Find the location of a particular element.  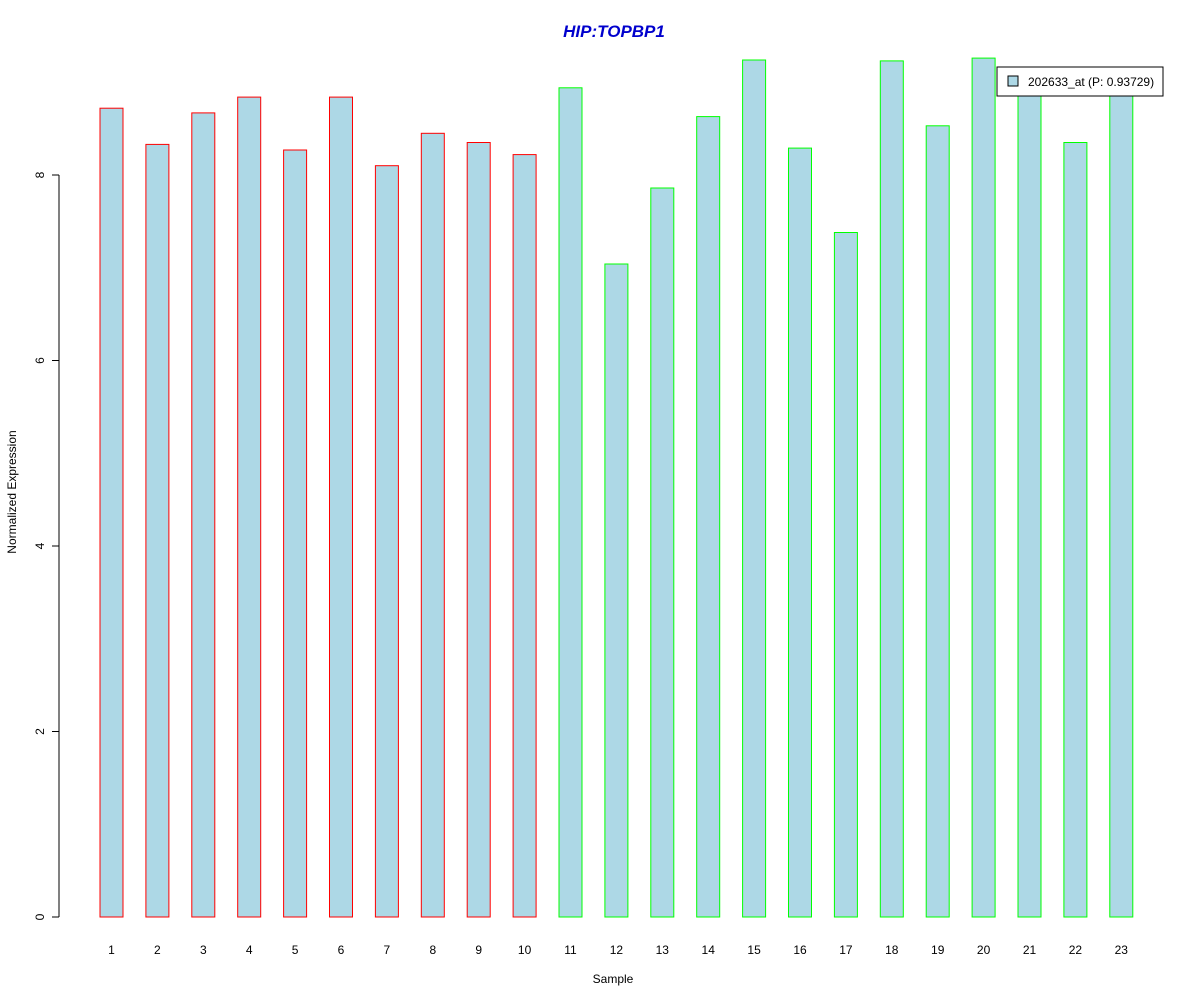

x-tick-label: 6 is located at coordinates (341, 950).